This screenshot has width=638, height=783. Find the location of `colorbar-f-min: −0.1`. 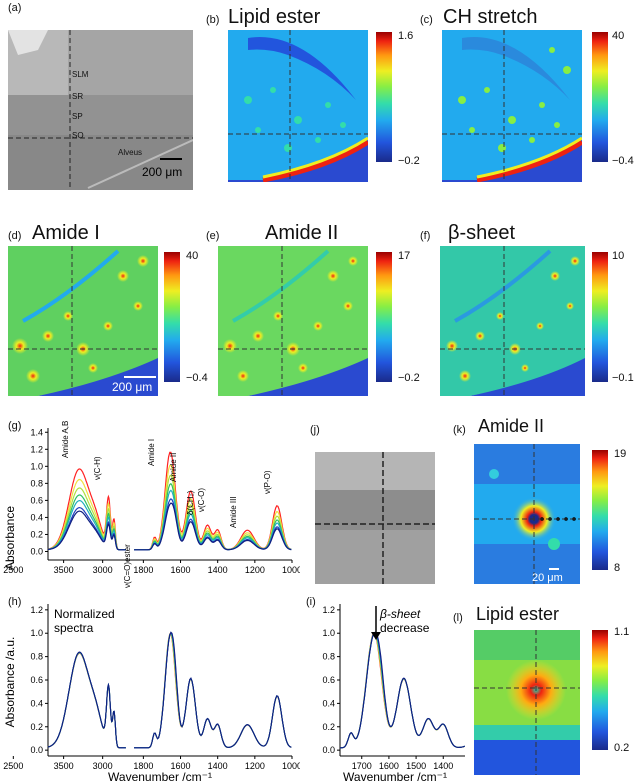

colorbar-f-min: −0.1 is located at coordinates (623, 378).